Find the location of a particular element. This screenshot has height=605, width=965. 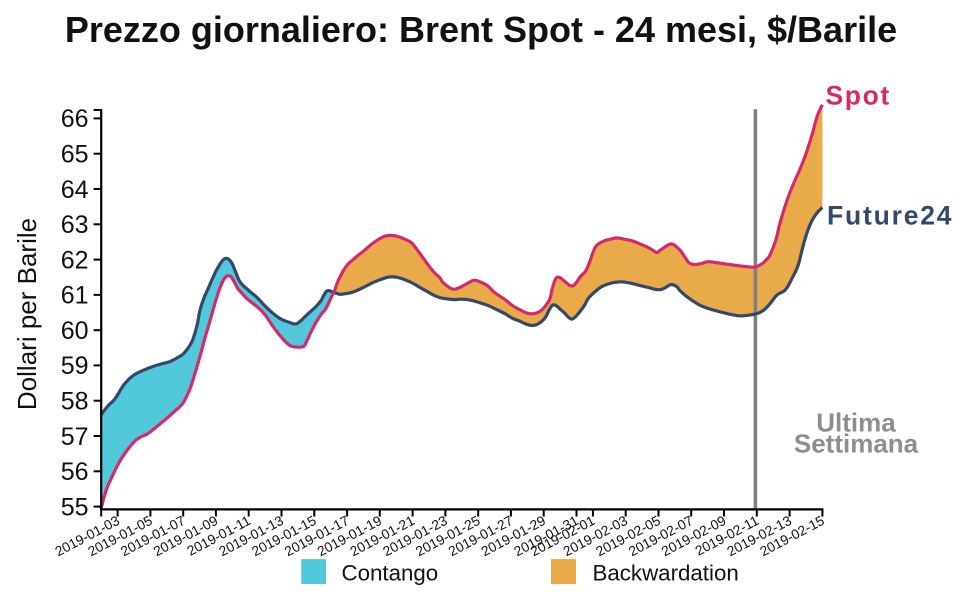

svg-text: Contango is located at coordinates (390, 573).